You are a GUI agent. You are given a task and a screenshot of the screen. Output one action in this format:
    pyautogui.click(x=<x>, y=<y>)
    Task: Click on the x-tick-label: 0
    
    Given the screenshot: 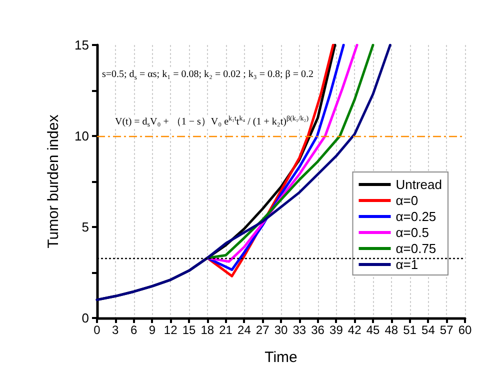 What is the action you would take?
    pyautogui.click(x=97, y=330)
    